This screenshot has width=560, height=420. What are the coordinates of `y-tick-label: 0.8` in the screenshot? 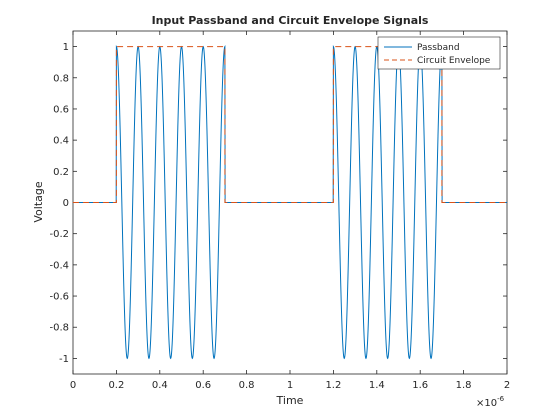 It's located at (61, 78).